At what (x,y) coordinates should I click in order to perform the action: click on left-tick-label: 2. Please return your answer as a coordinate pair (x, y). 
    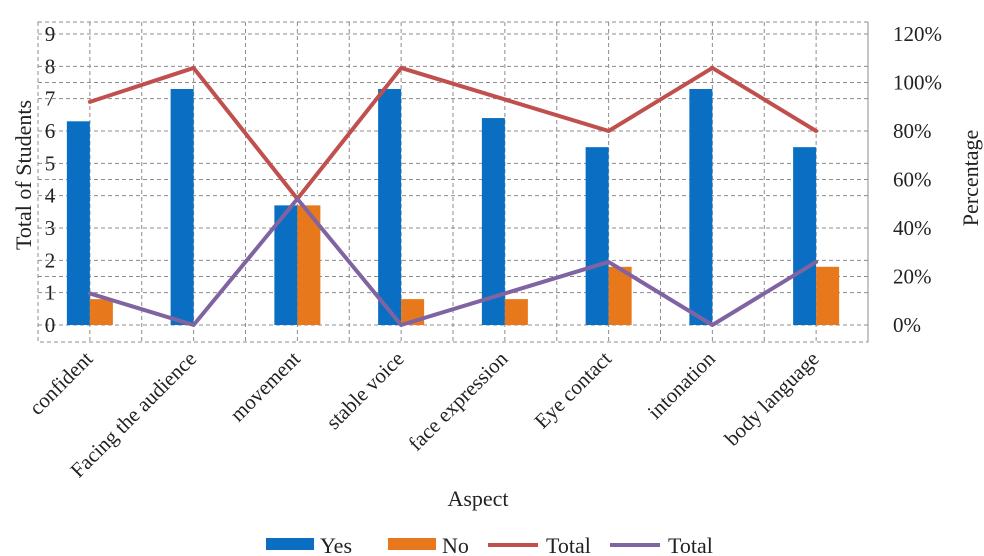
    Looking at the image, I should click on (50, 260).